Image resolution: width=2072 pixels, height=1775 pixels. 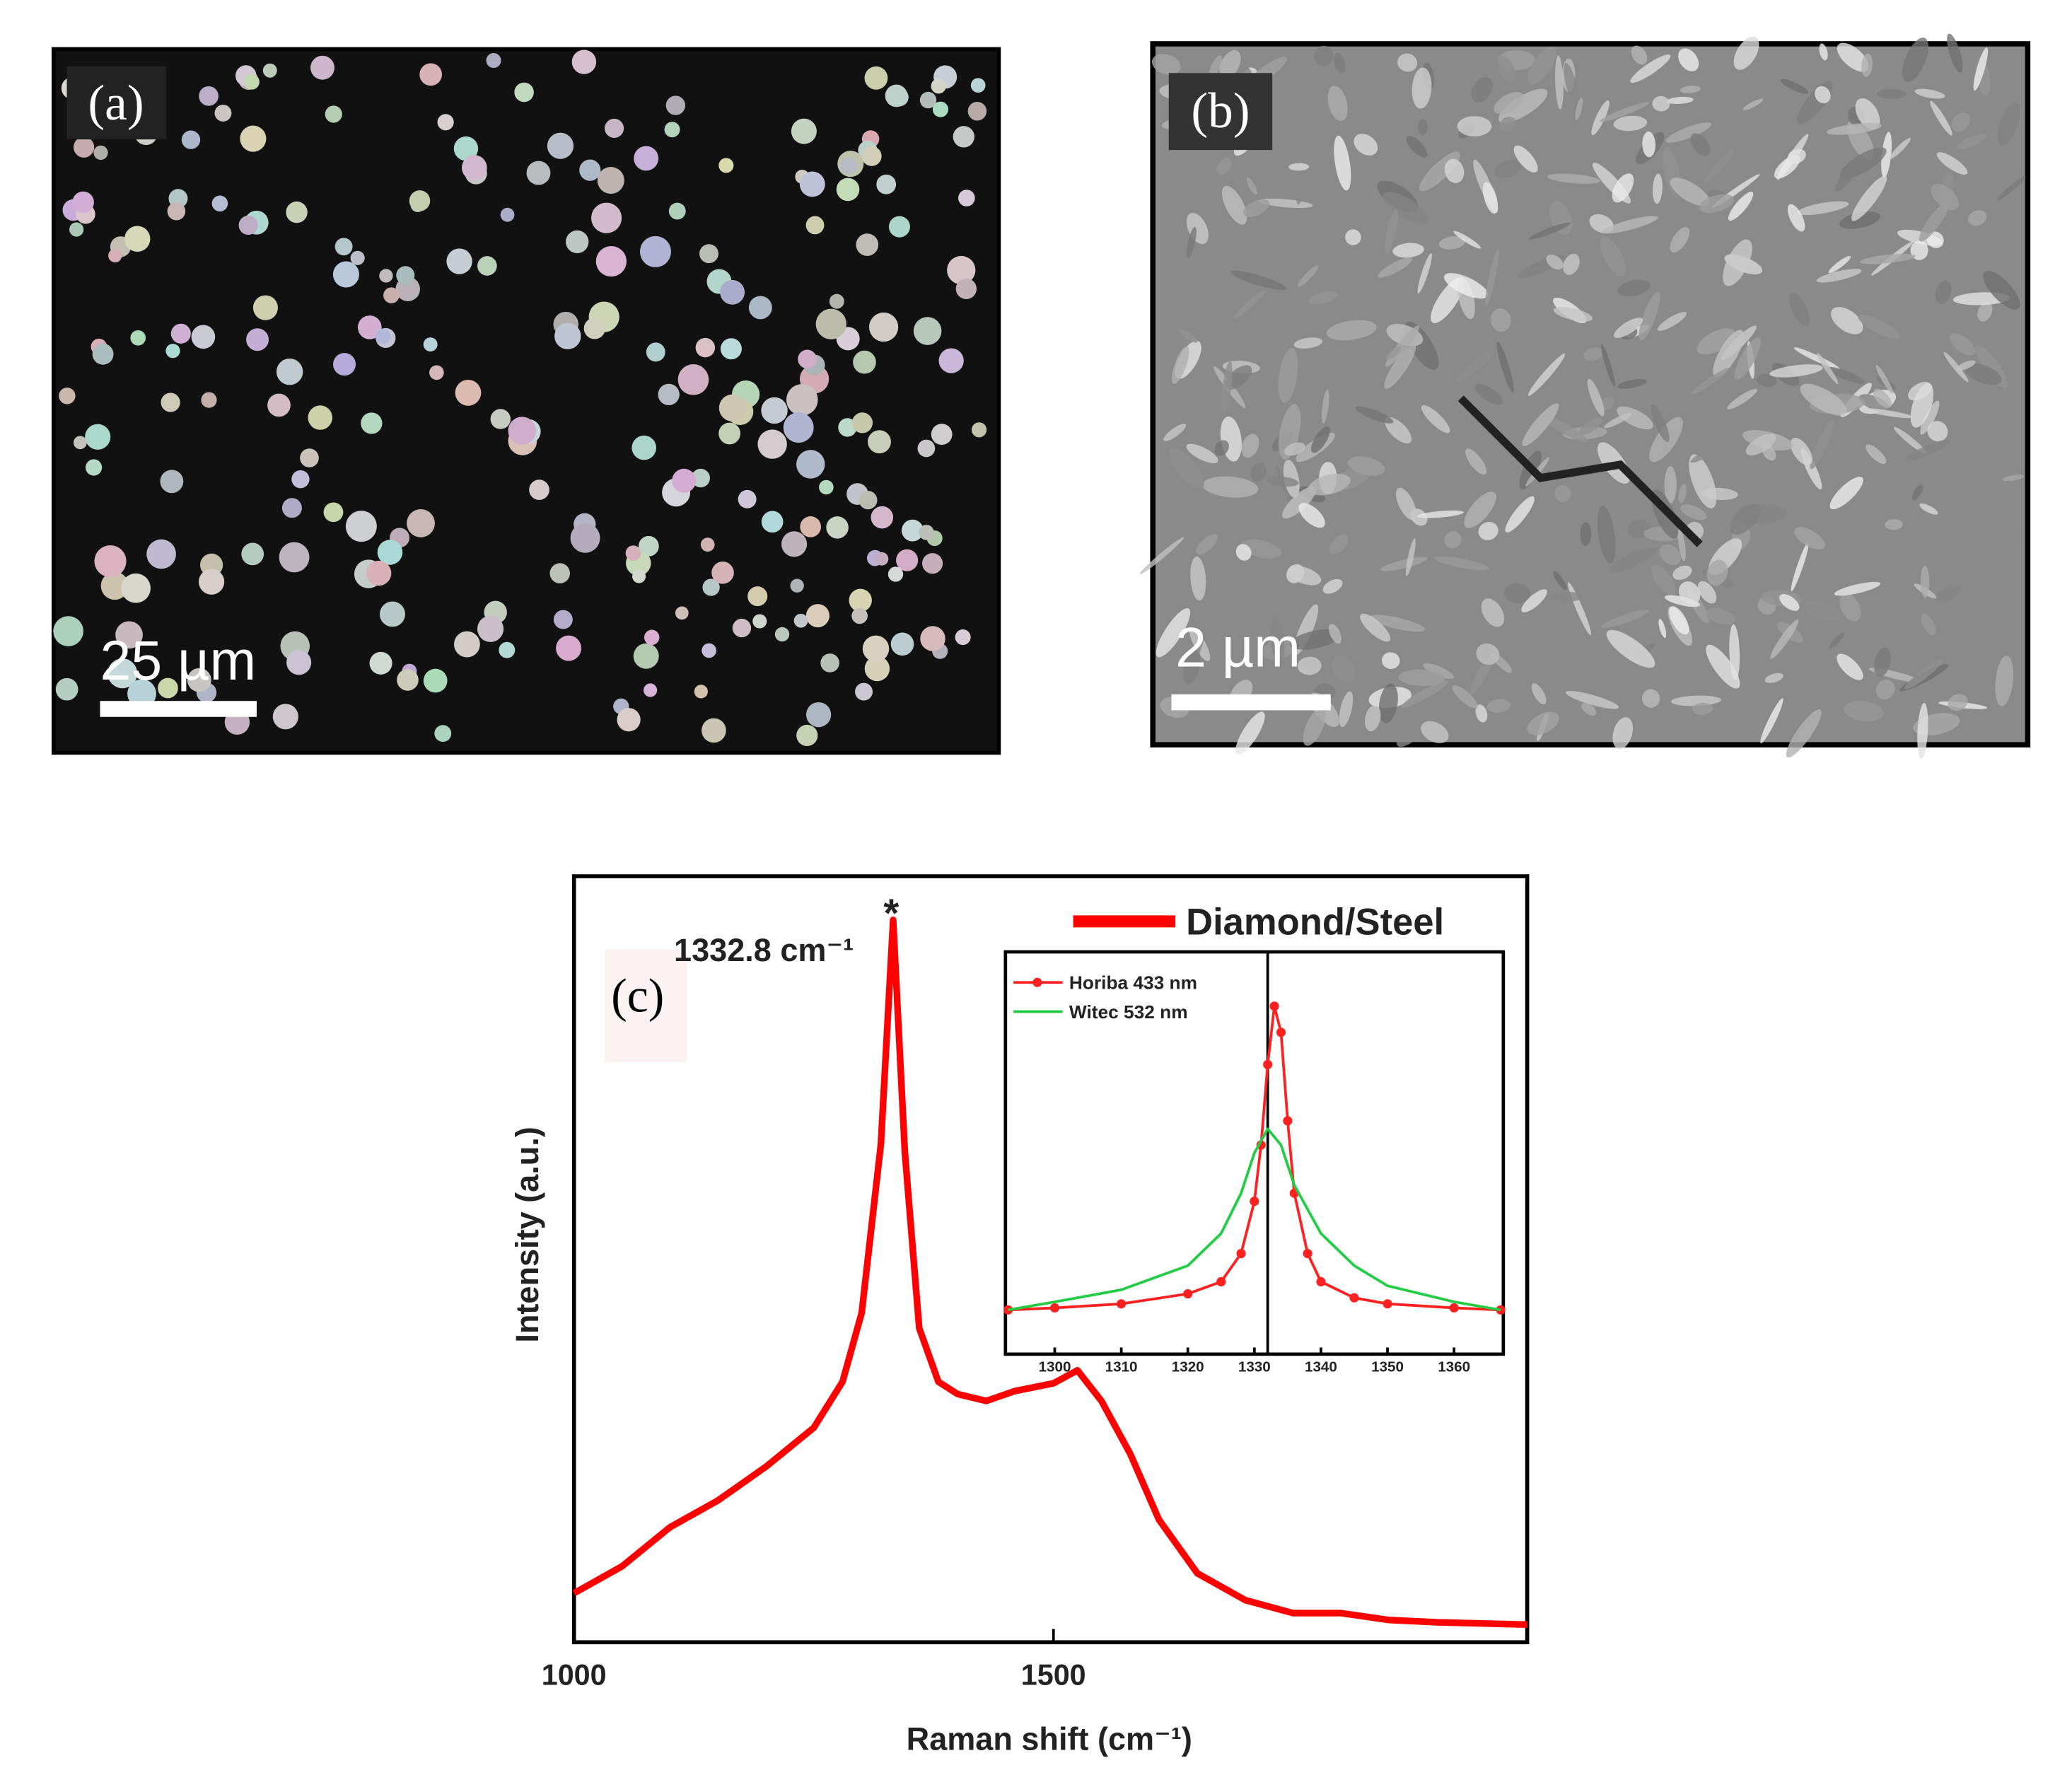 I want to click on label-box, so click(x=1221, y=112).